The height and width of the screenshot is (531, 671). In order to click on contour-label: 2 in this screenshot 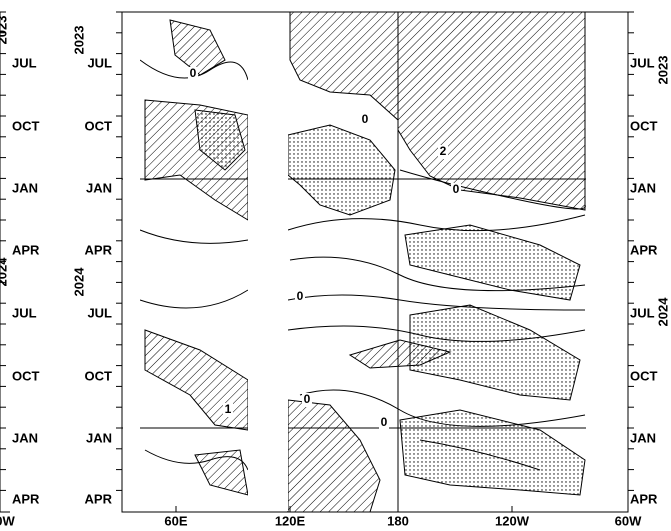, I will do `click(443, 151)`.